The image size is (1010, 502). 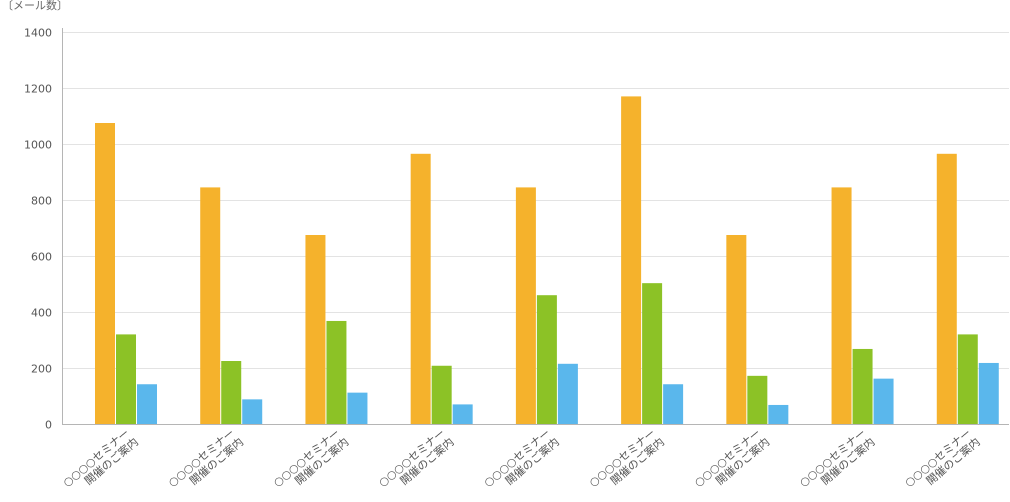 What do you see at coordinates (38, 33) in the screenshot?
I see `y-tick-label: 1400` at bounding box center [38, 33].